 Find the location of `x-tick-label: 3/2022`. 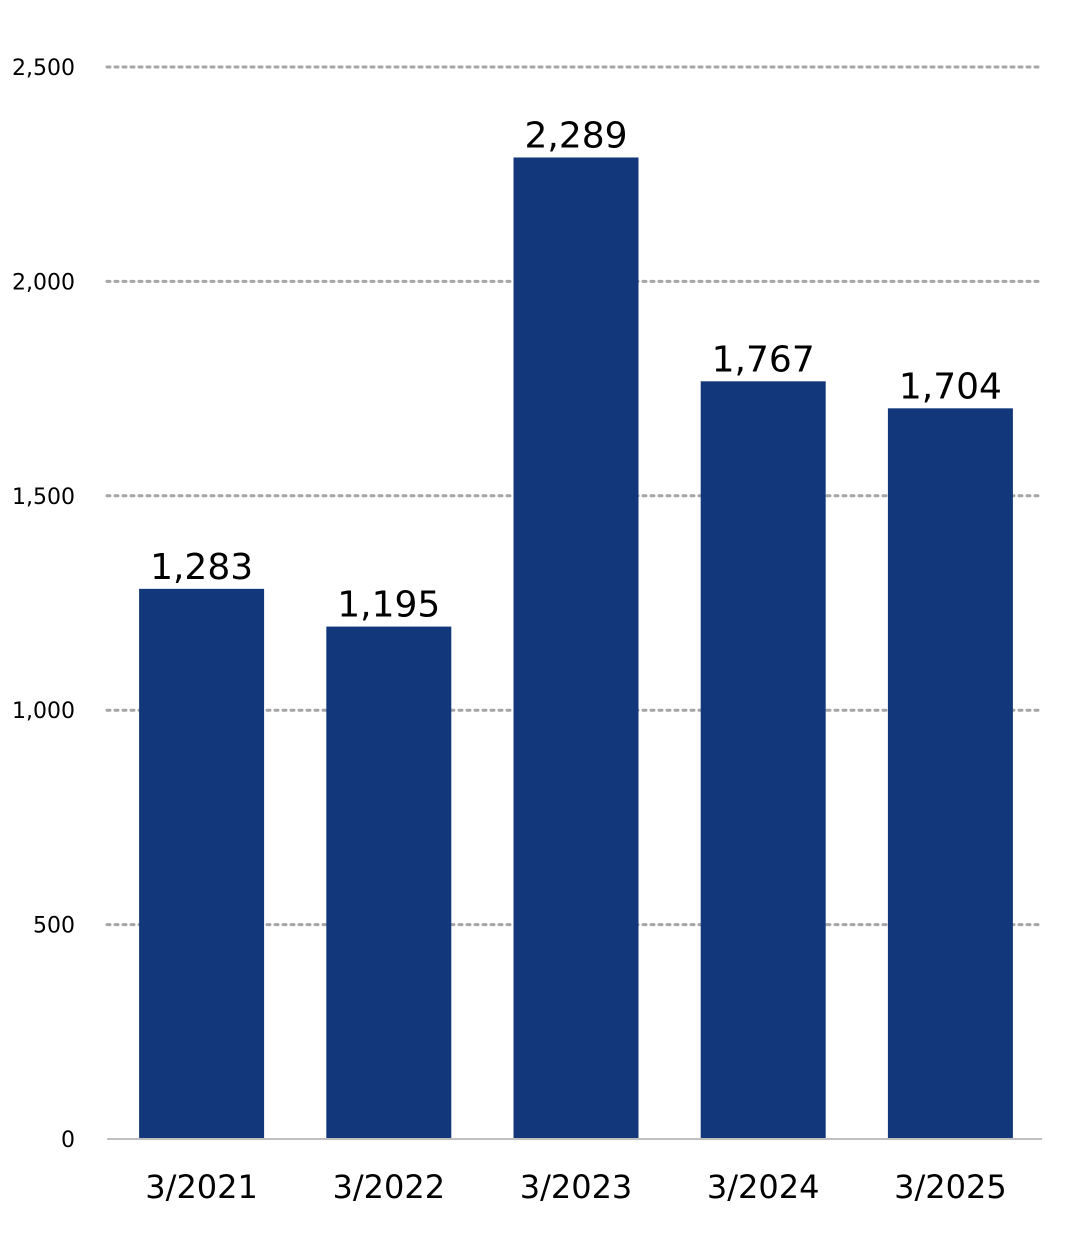

x-tick-label: 3/2022 is located at coordinates (389, 1187).